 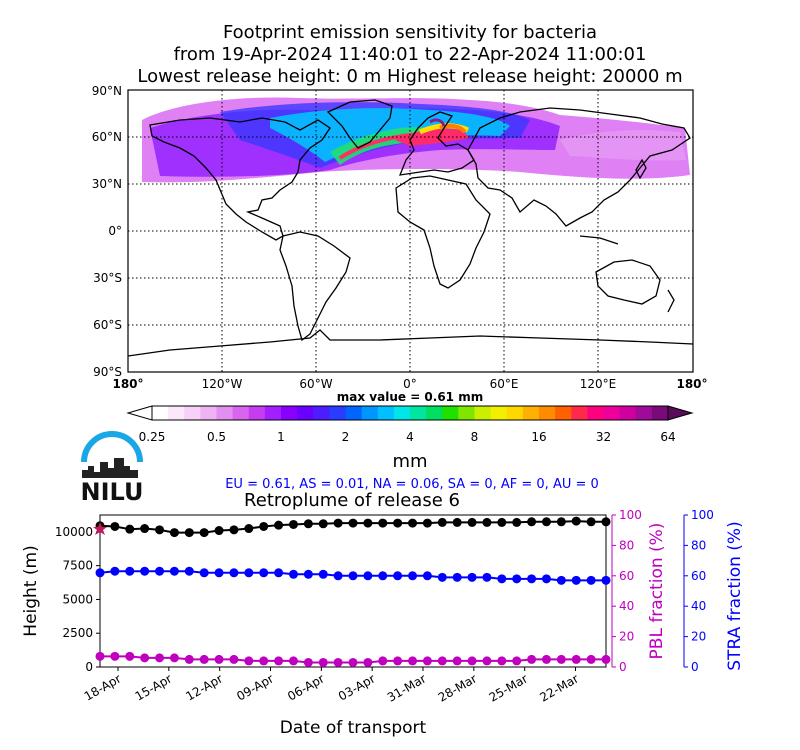 What do you see at coordinates (152, 437) in the screenshot?
I see `colorbar-tick: 0.25` at bounding box center [152, 437].